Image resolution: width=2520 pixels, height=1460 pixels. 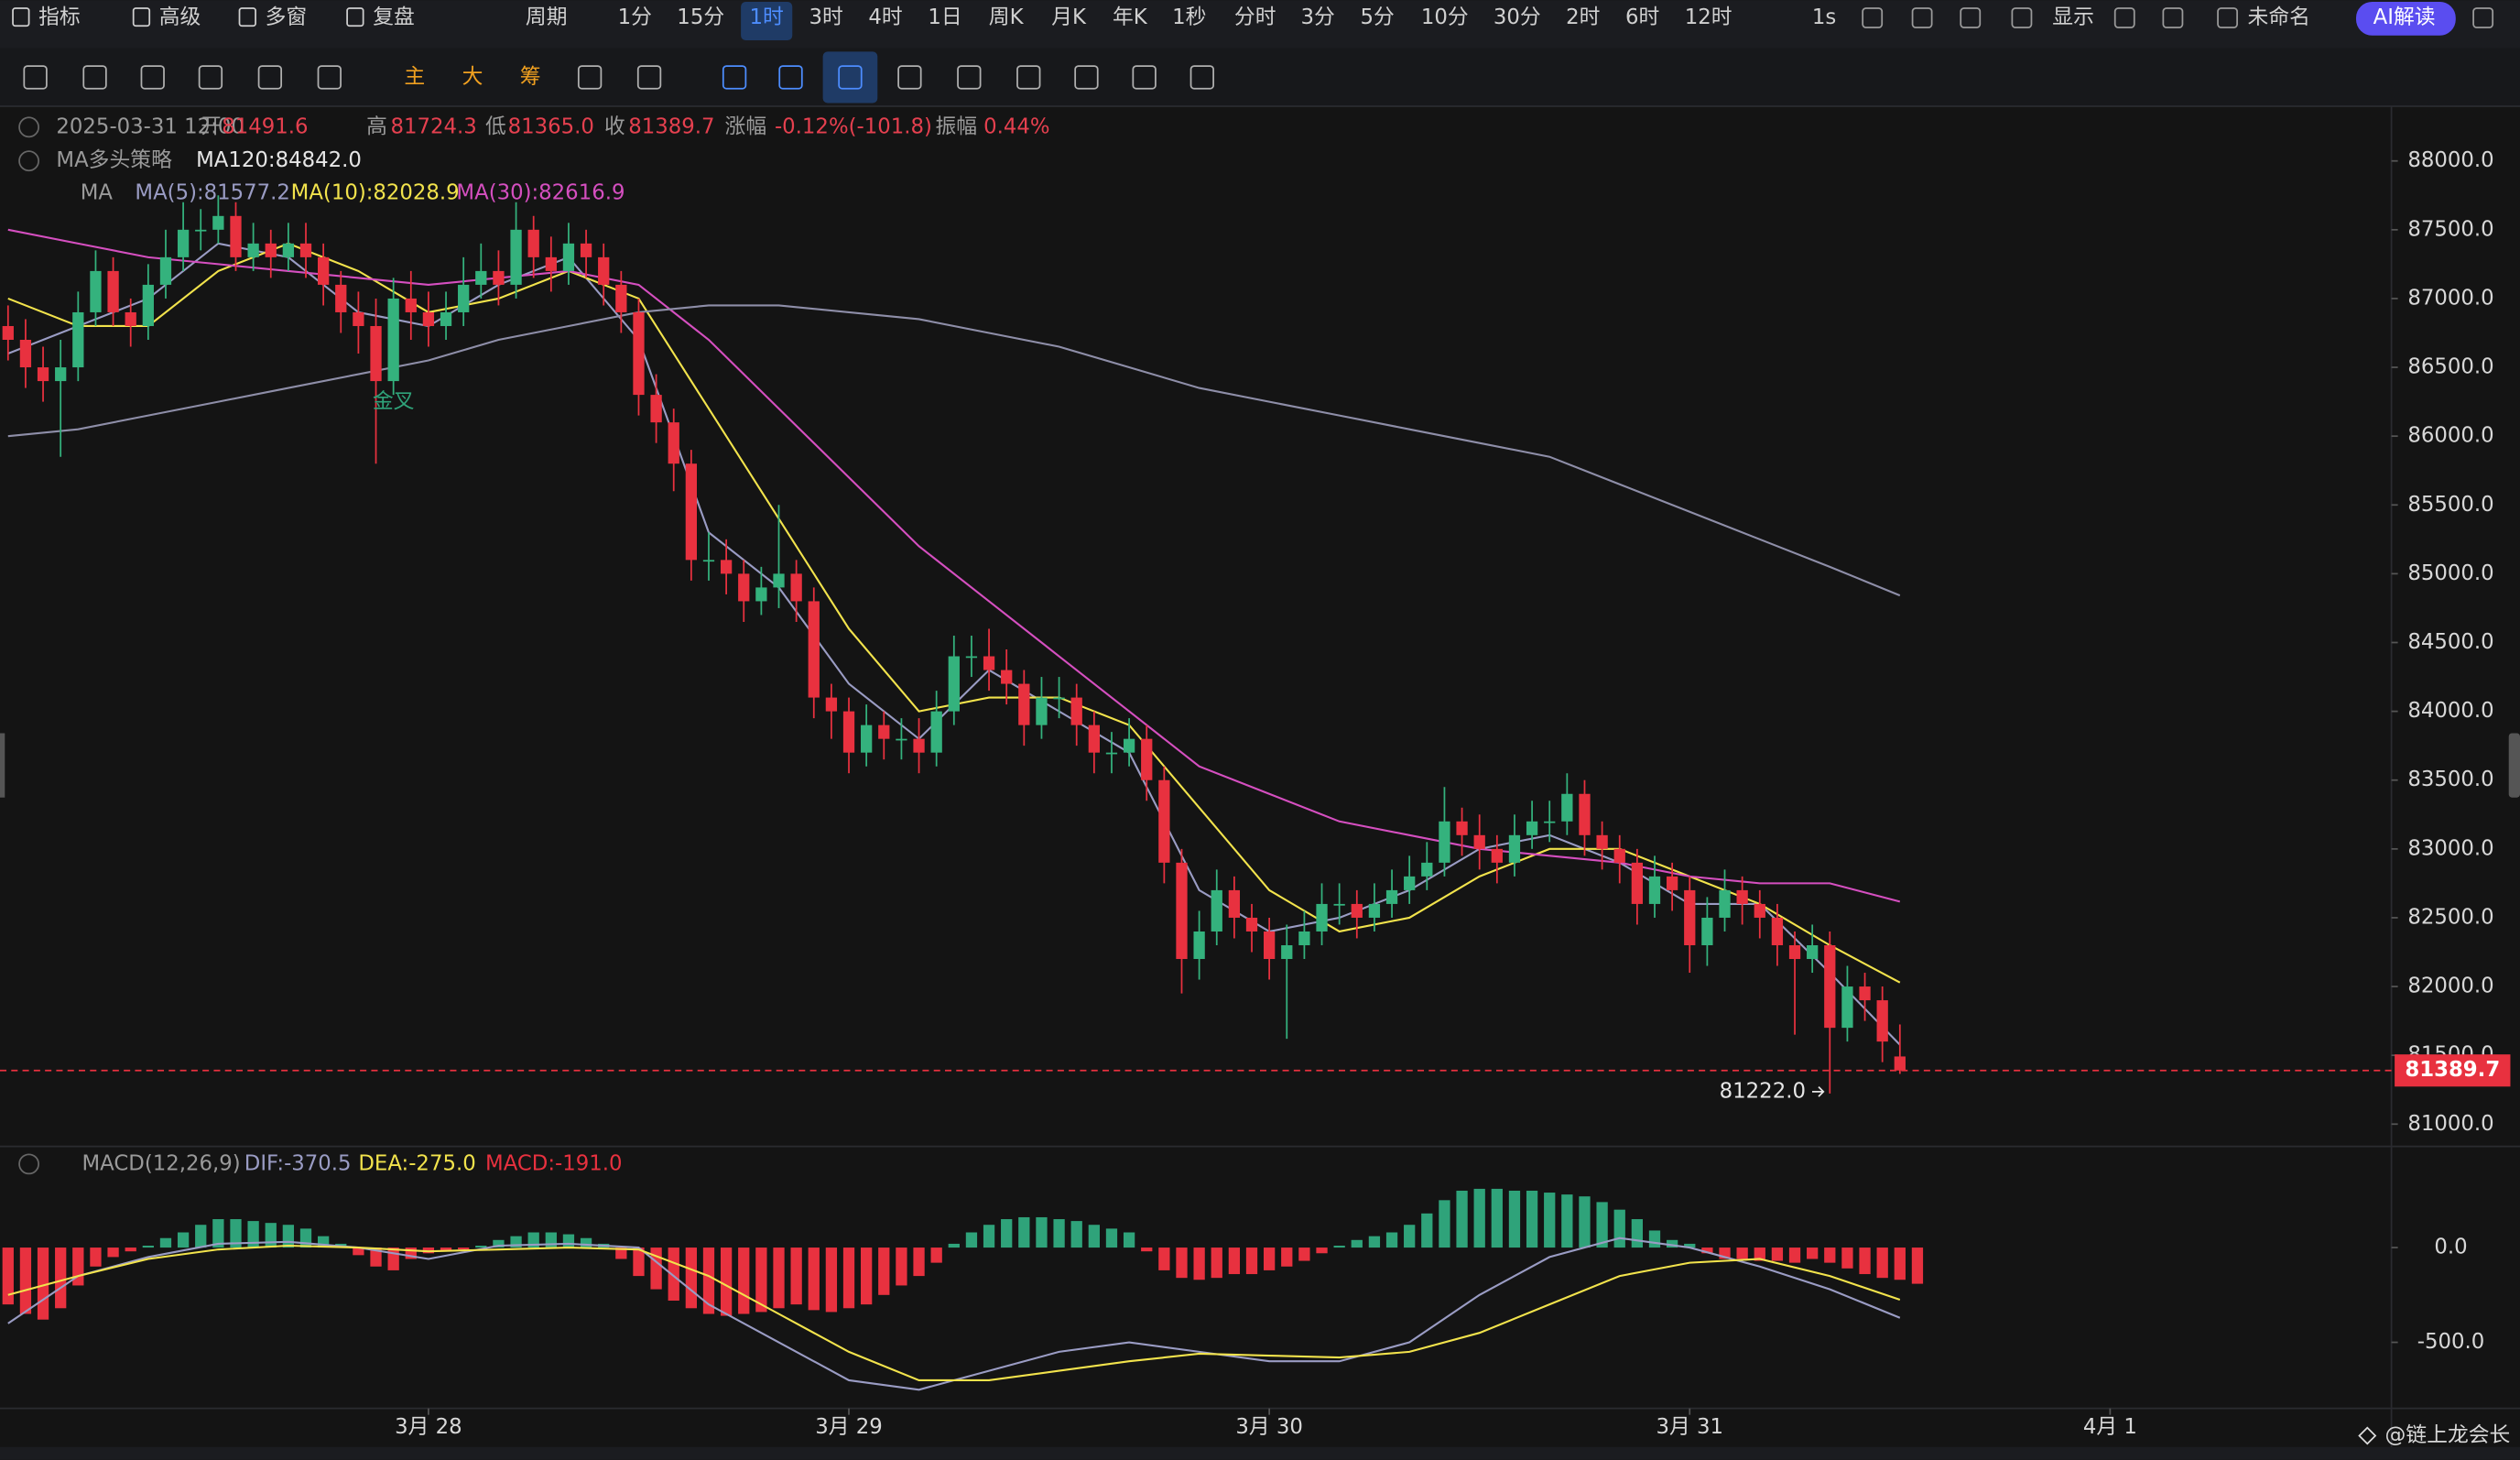 I want to click on toolbar-tab: 1时, so click(x=767, y=17).